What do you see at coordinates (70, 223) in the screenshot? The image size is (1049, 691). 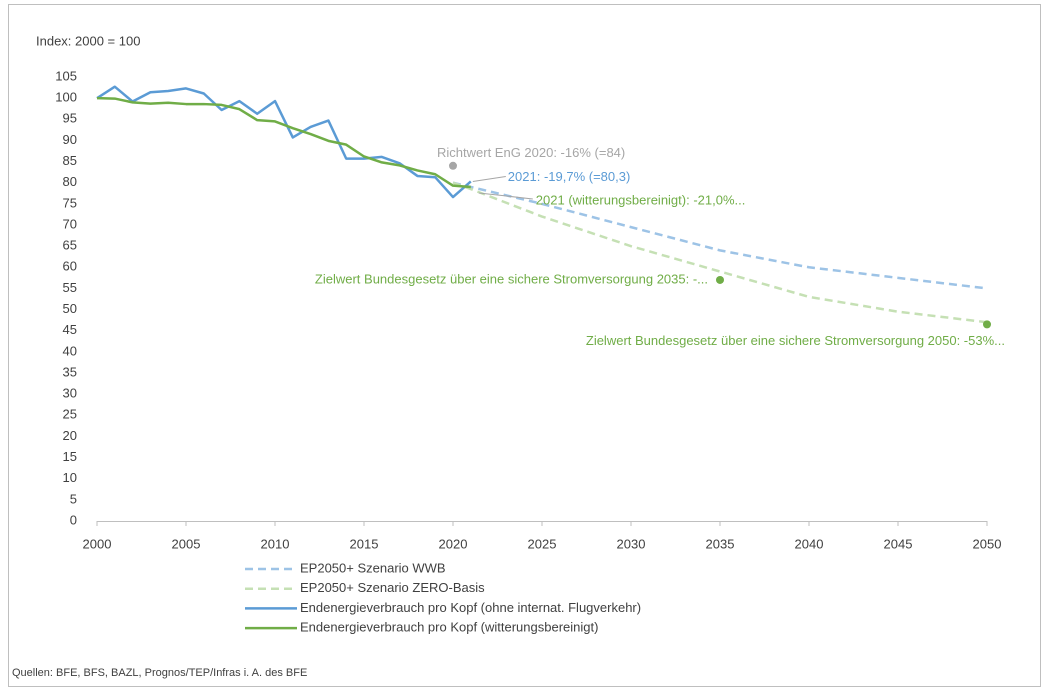 I see `y-tick-label: 70` at bounding box center [70, 223].